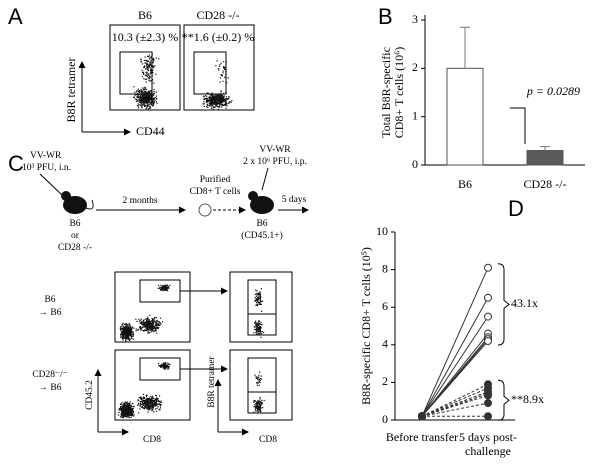  What do you see at coordinates (518, 125) in the screenshot?
I see `bracket` at bounding box center [518, 125].